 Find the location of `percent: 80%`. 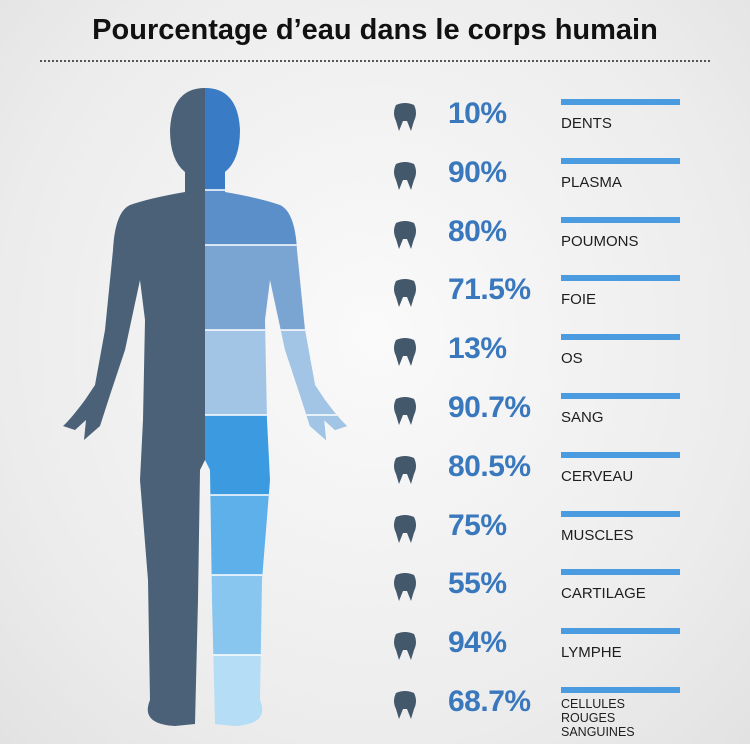

percent: 80% is located at coordinates (477, 231).